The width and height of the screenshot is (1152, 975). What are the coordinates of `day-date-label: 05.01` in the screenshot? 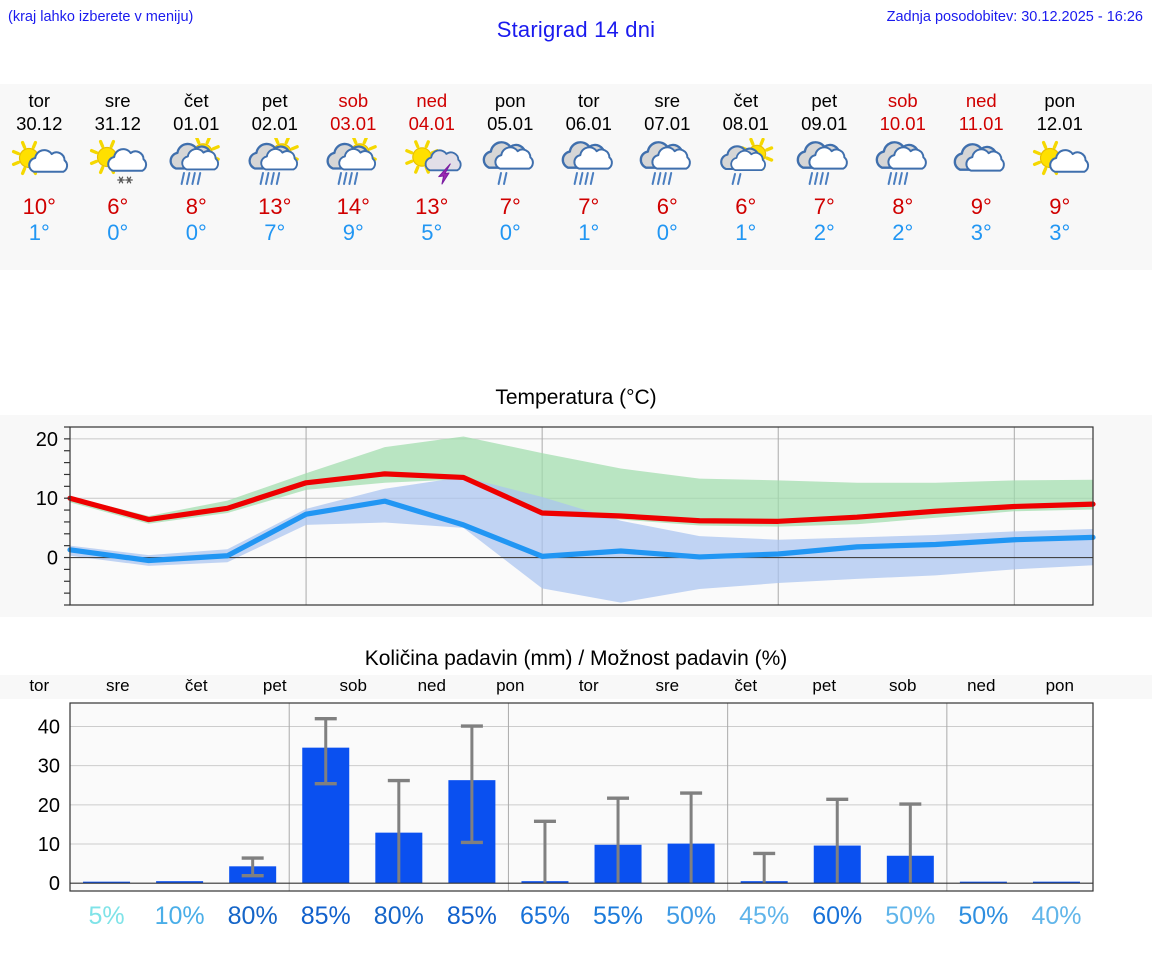 It's located at (510, 123).